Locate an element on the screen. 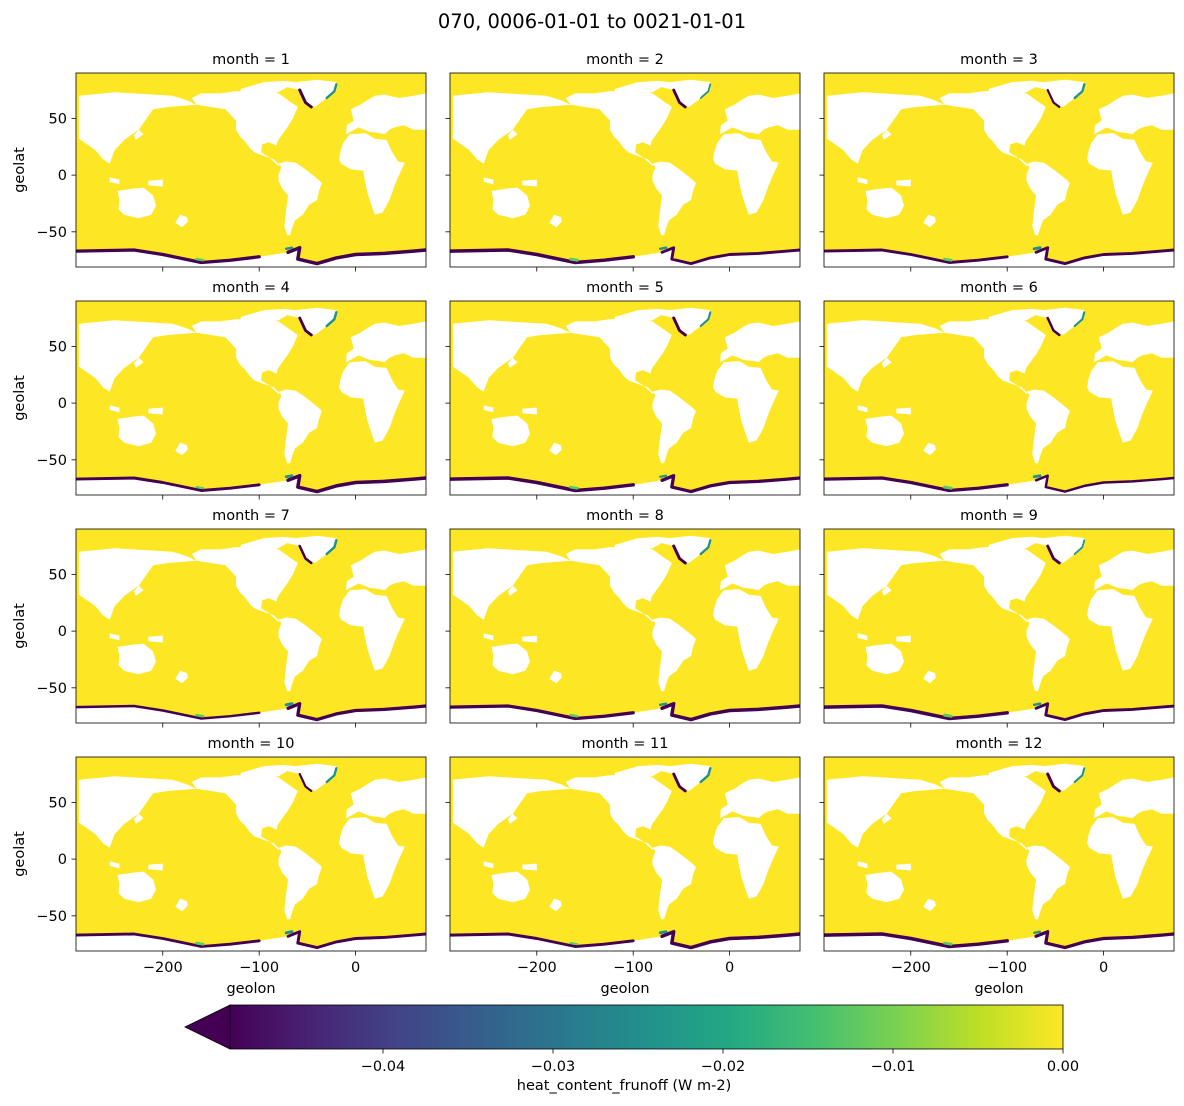 This screenshot has height=1106, width=1184. panel-month-6: month = 6 is located at coordinates (997, 390).